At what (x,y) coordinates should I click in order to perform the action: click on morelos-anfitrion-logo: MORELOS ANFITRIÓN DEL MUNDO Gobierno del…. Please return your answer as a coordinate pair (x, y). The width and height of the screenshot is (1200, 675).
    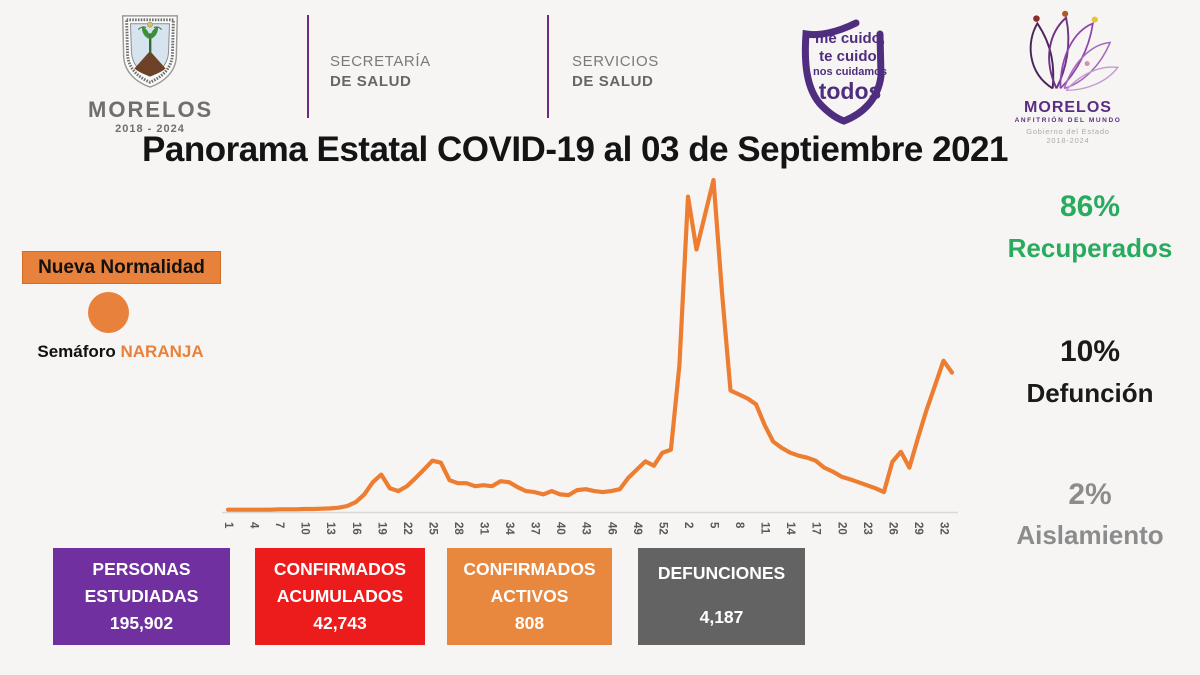
    Looking at the image, I should click on (1068, 77).